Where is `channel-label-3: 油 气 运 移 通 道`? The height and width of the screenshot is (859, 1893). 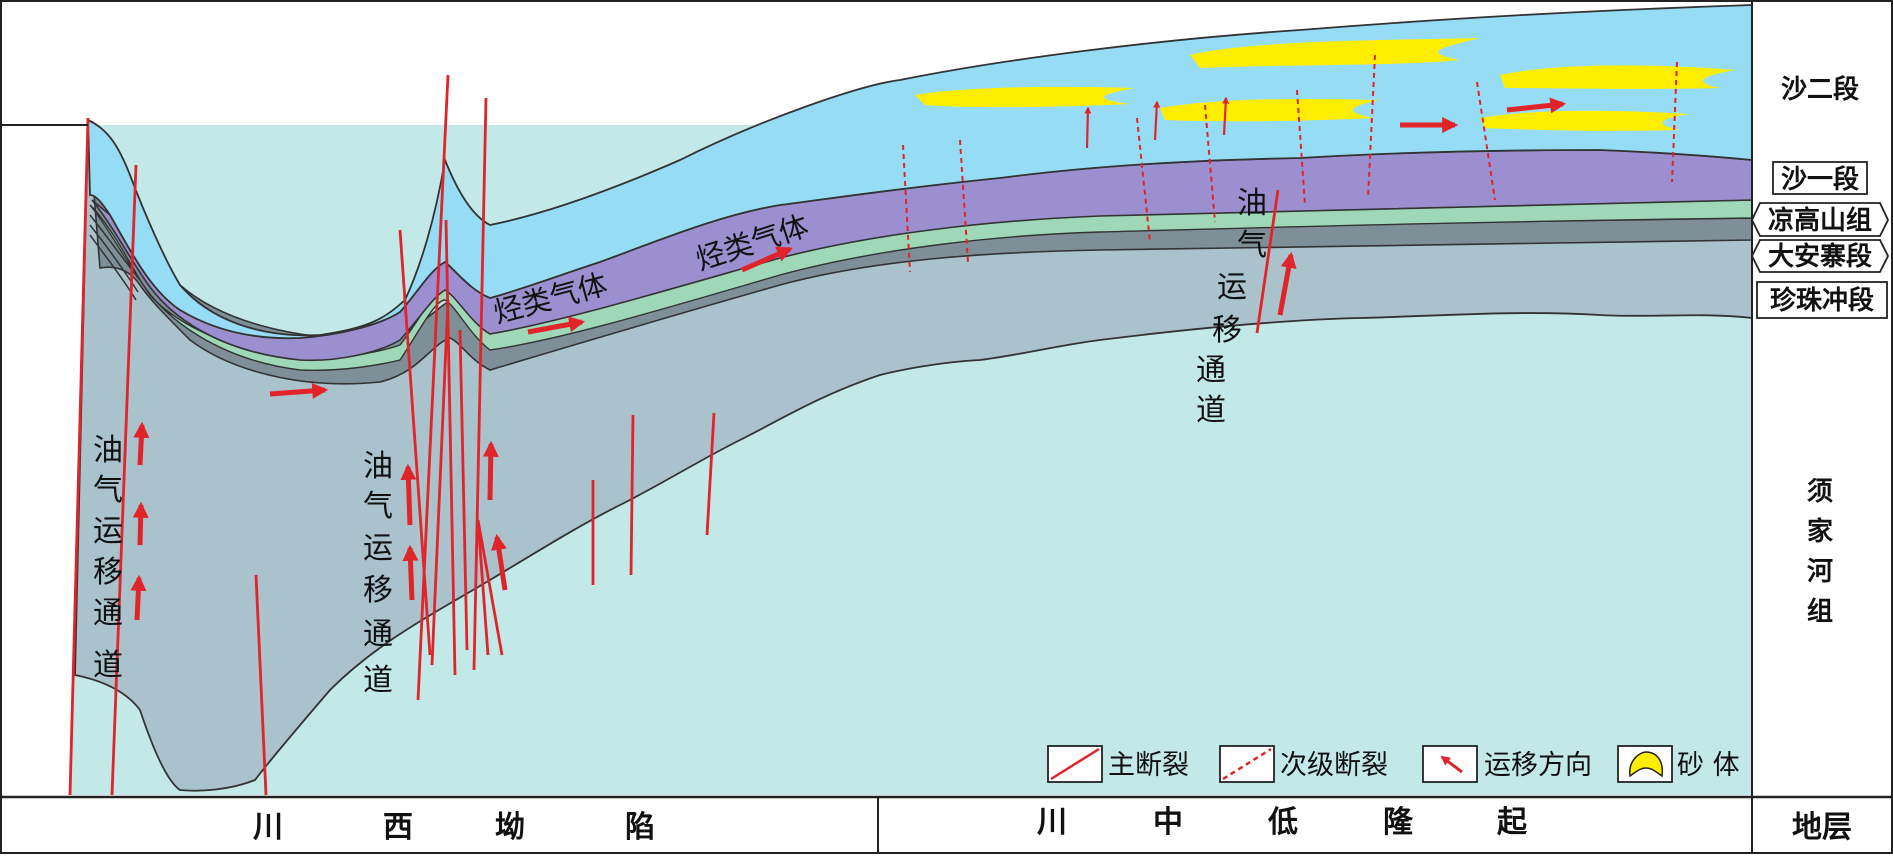 channel-label-3: 油 气 运 移 通 道 is located at coordinates (1231, 307).